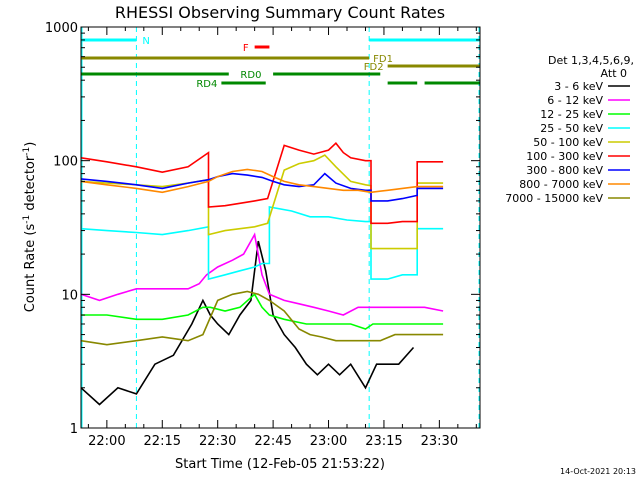  What do you see at coordinates (571, 128) in the screenshot?
I see `legend-label: 25 - 50 keV` at bounding box center [571, 128].